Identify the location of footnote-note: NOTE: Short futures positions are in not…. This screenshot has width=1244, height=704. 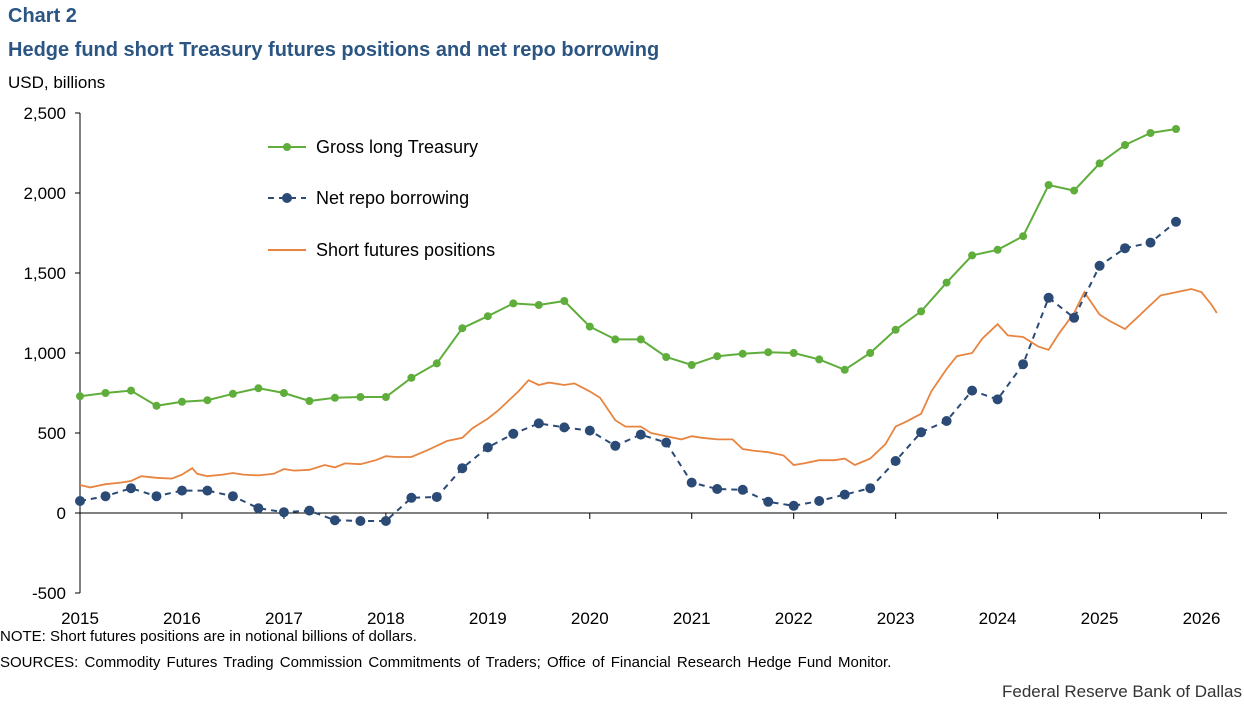
(208, 636).